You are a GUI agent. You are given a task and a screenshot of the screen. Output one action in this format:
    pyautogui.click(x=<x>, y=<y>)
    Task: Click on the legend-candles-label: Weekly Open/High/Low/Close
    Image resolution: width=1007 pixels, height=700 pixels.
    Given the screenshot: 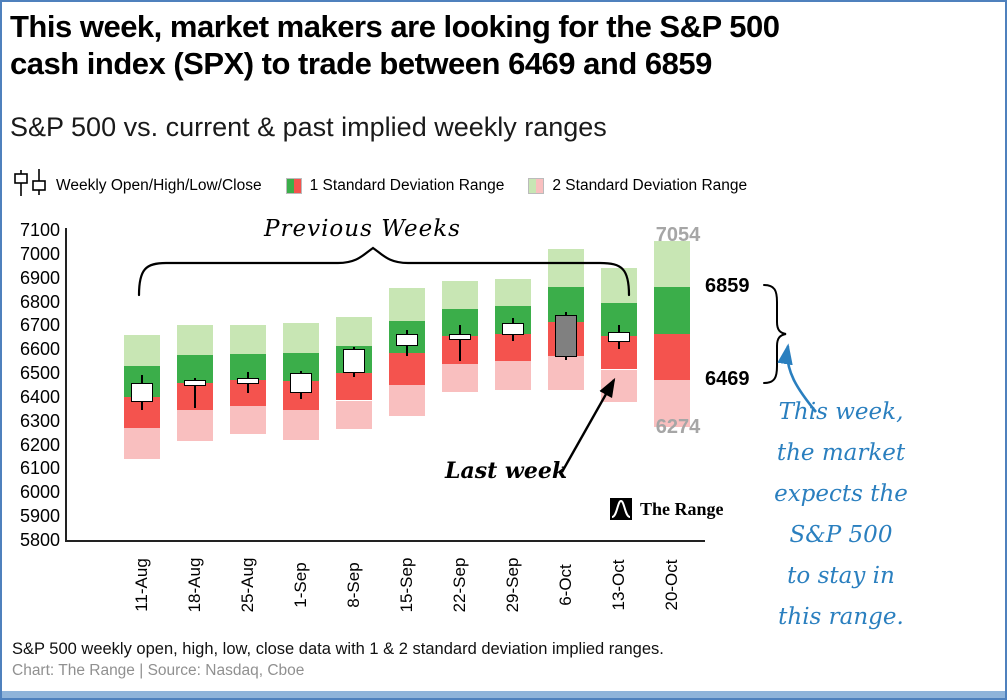 What is the action you would take?
    pyautogui.click(x=159, y=185)
    